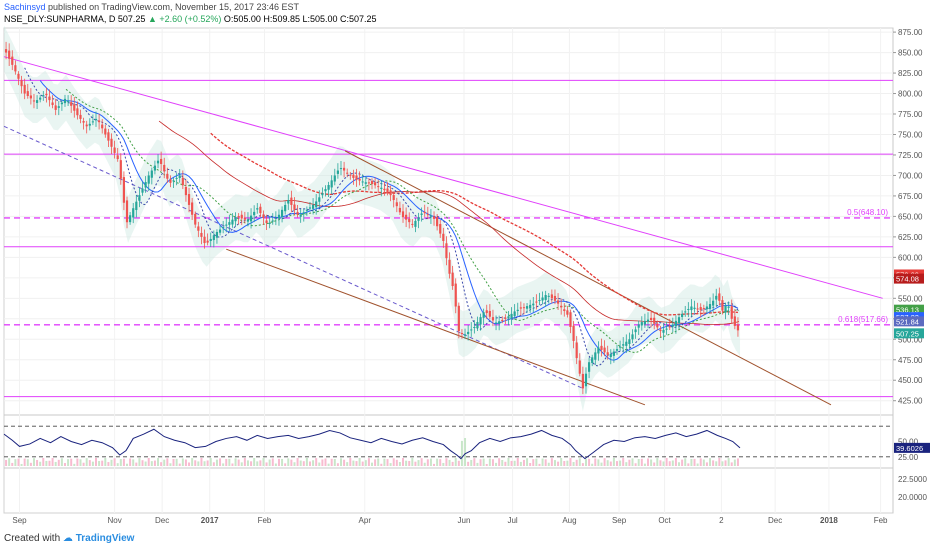 This screenshot has height=550, width=932. Describe the element at coordinates (910, 175) in the screenshot. I see `y-tick-label: 700.00` at that location.